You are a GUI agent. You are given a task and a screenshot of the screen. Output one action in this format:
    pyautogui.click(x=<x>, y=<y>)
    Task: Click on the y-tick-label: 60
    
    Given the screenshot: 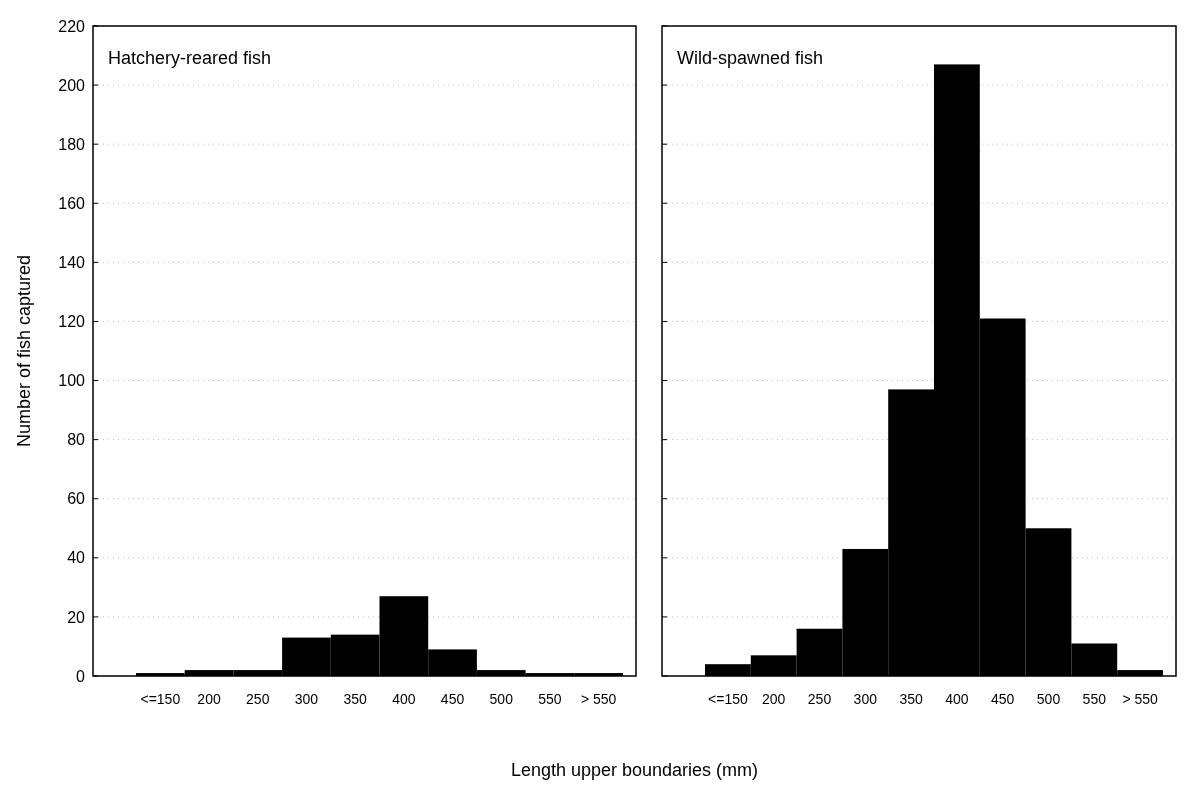 What is the action you would take?
    pyautogui.click(x=76, y=499)
    